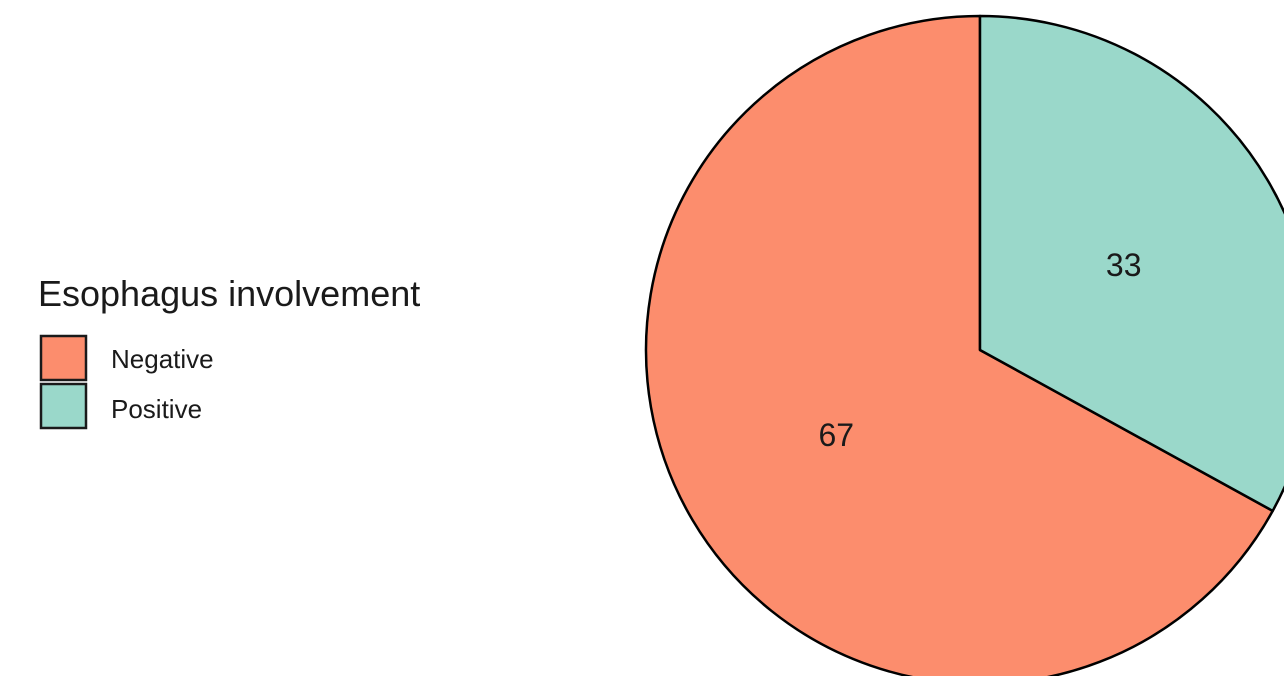 The height and width of the screenshot is (676, 1284). I want to click on legend-title: Esophagus involvement, so click(229, 293).